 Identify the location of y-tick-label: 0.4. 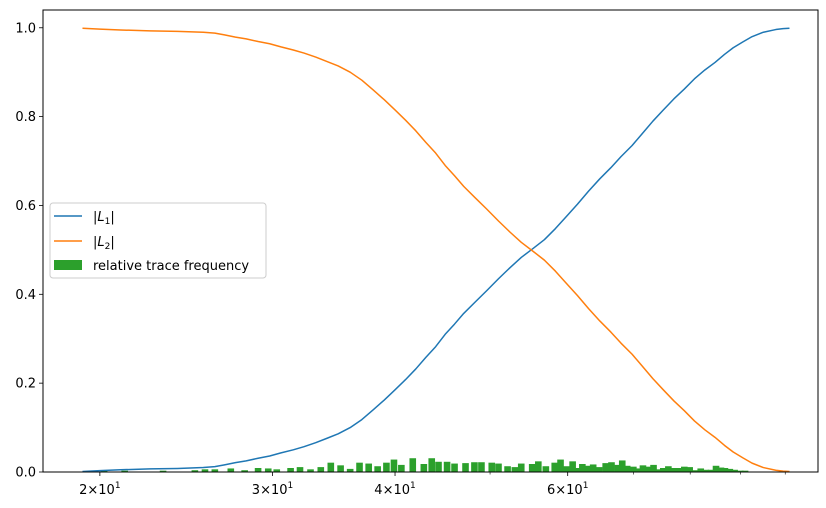
(25, 295).